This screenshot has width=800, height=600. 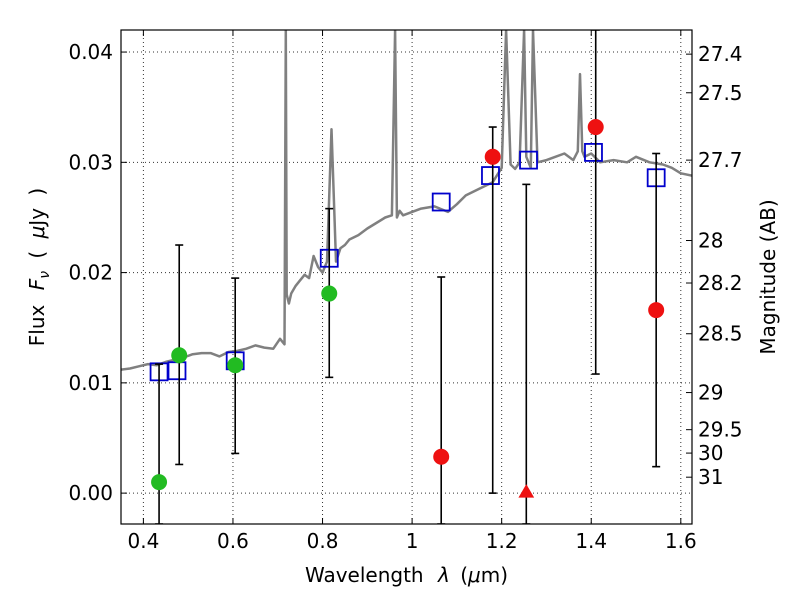 What do you see at coordinates (37, 218) in the screenshot?
I see `y-axis-label-unit: Jy` at bounding box center [37, 218].